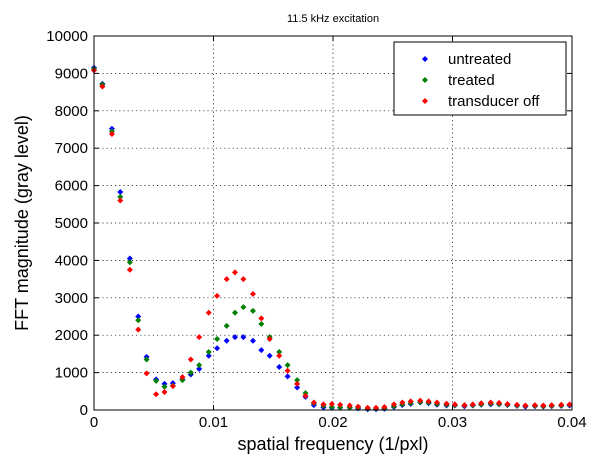 The width and height of the screenshot is (592, 458). I want to click on y-tick-label: 3000, so click(71, 298).